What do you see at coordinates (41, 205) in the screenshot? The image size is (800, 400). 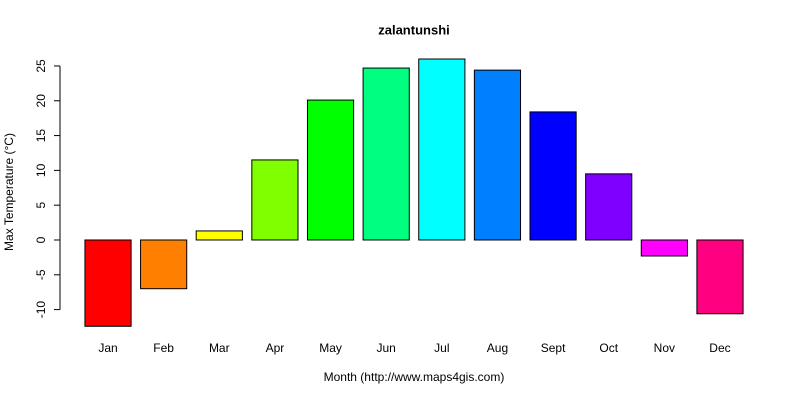 I see `y-tick-label: 5` at bounding box center [41, 205].